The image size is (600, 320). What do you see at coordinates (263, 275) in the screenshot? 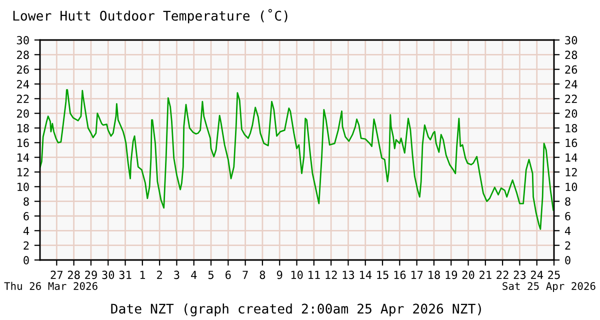
I see `x-tick-label: 8` at bounding box center [263, 275].